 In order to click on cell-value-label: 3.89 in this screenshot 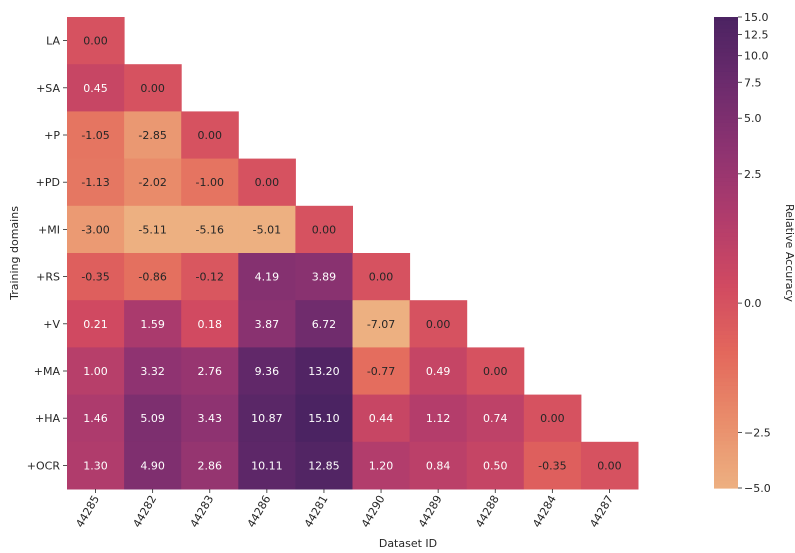, I will do `click(324, 277)`.